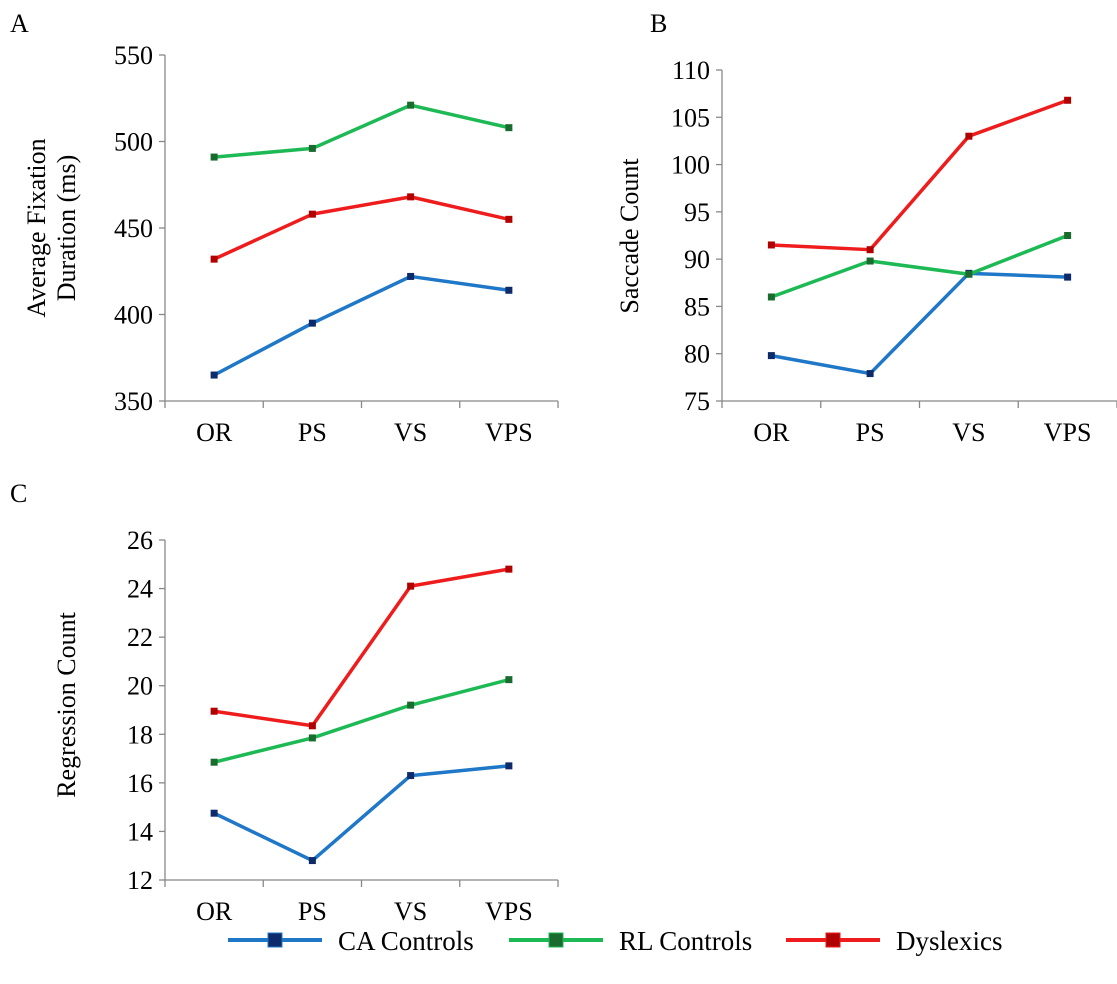 The width and height of the screenshot is (1117, 984). I want to click on y-tick-label: 22, so click(140, 637).